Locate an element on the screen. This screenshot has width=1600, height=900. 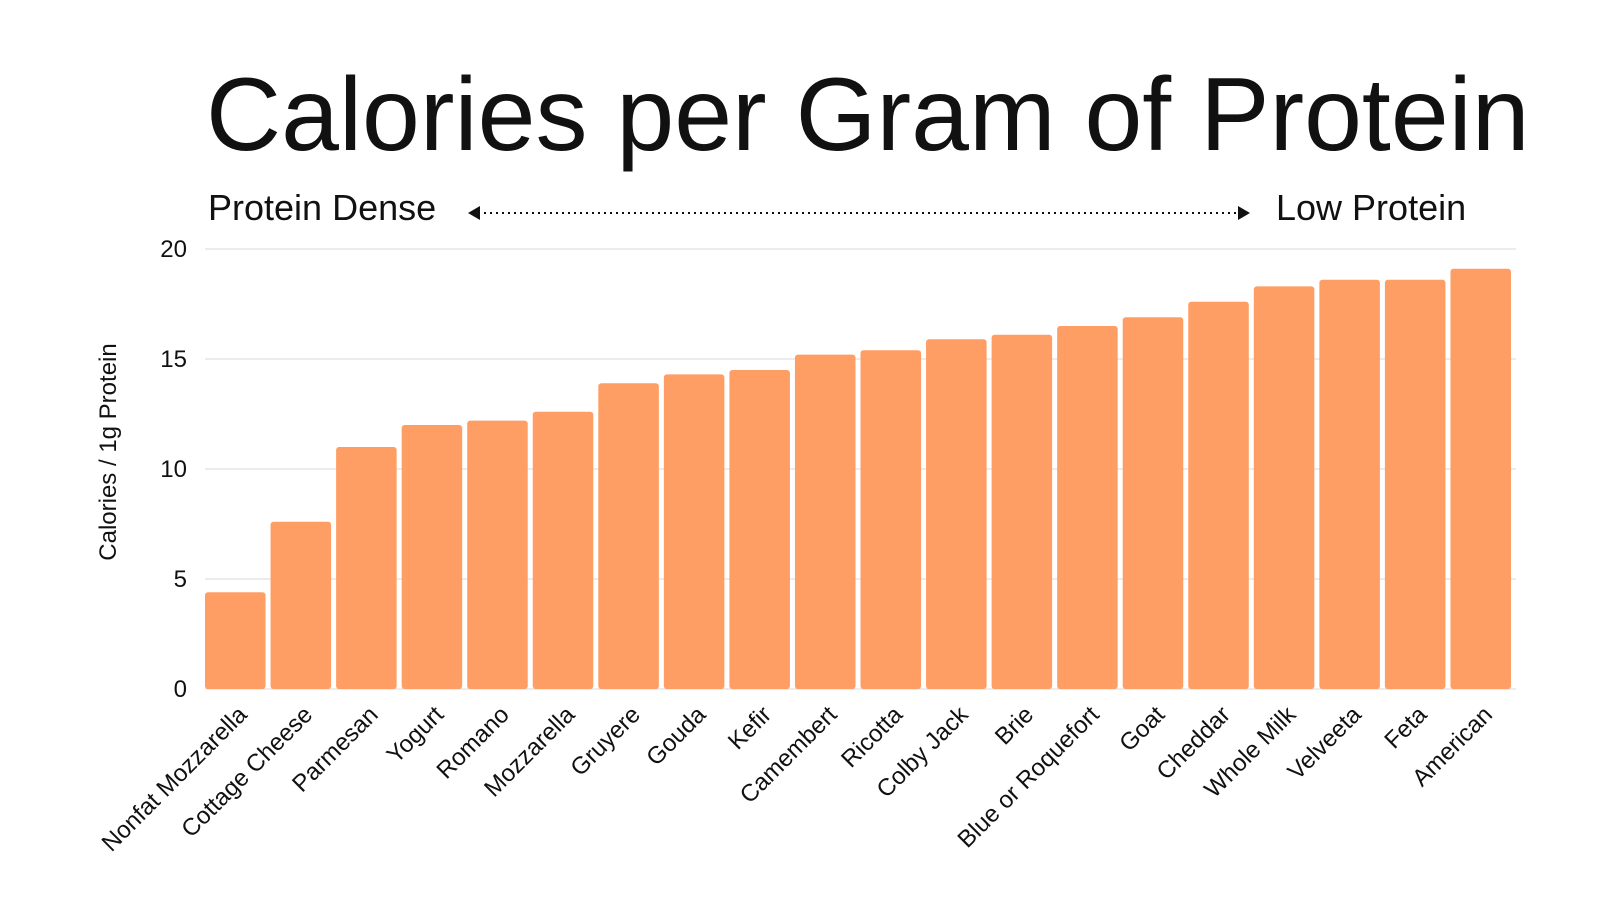
x-tick-label-feta: Feta is located at coordinates (1406, 728).